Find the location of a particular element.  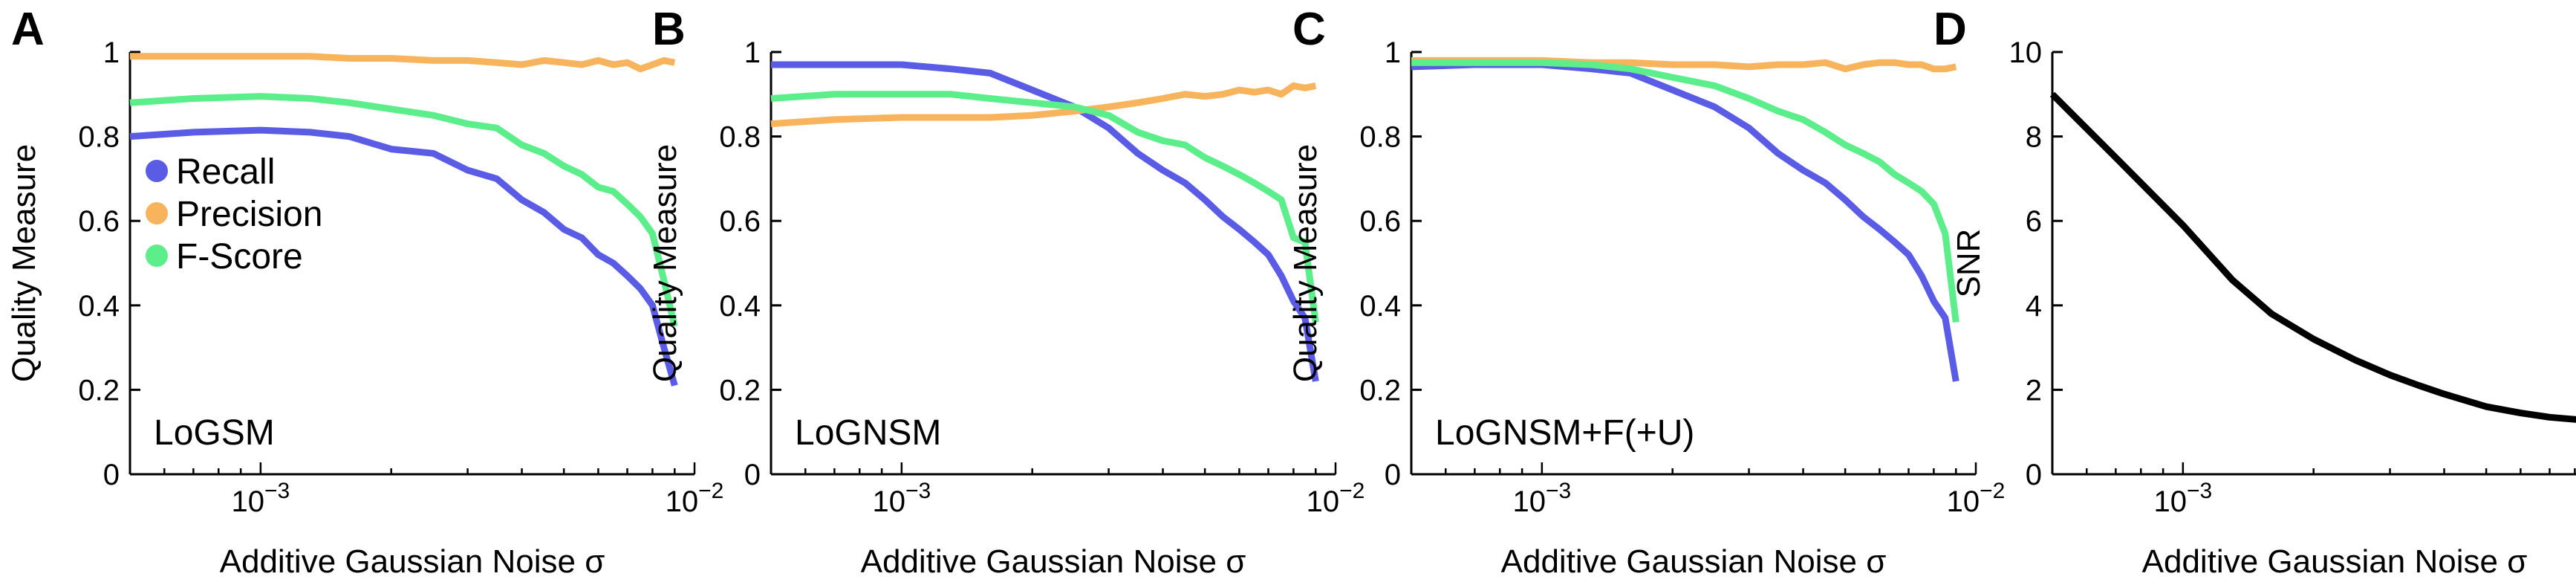

y-tick-label-a: 0.4 is located at coordinates (99, 306).